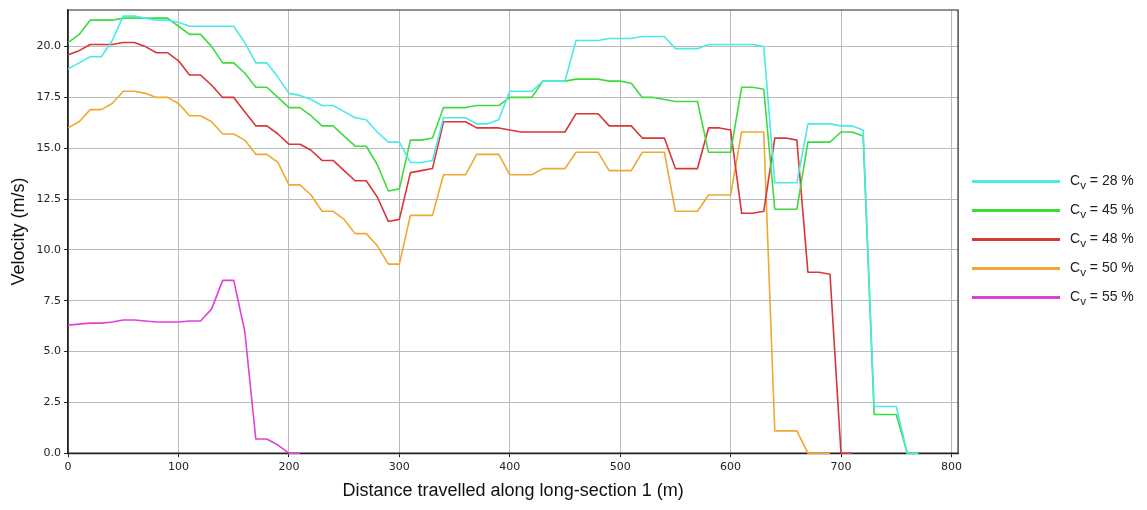 Image resolution: width=1147 pixels, height=510 pixels. I want to click on text: C$_{v}$ = 48 %, so click(1102, 239).